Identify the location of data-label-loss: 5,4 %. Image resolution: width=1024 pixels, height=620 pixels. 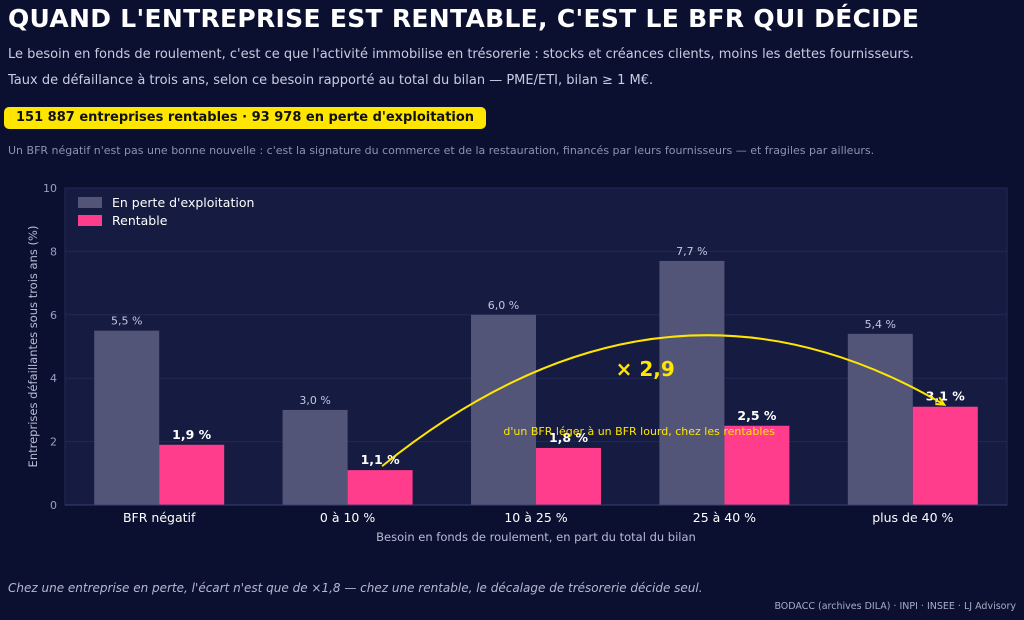
(880, 324).